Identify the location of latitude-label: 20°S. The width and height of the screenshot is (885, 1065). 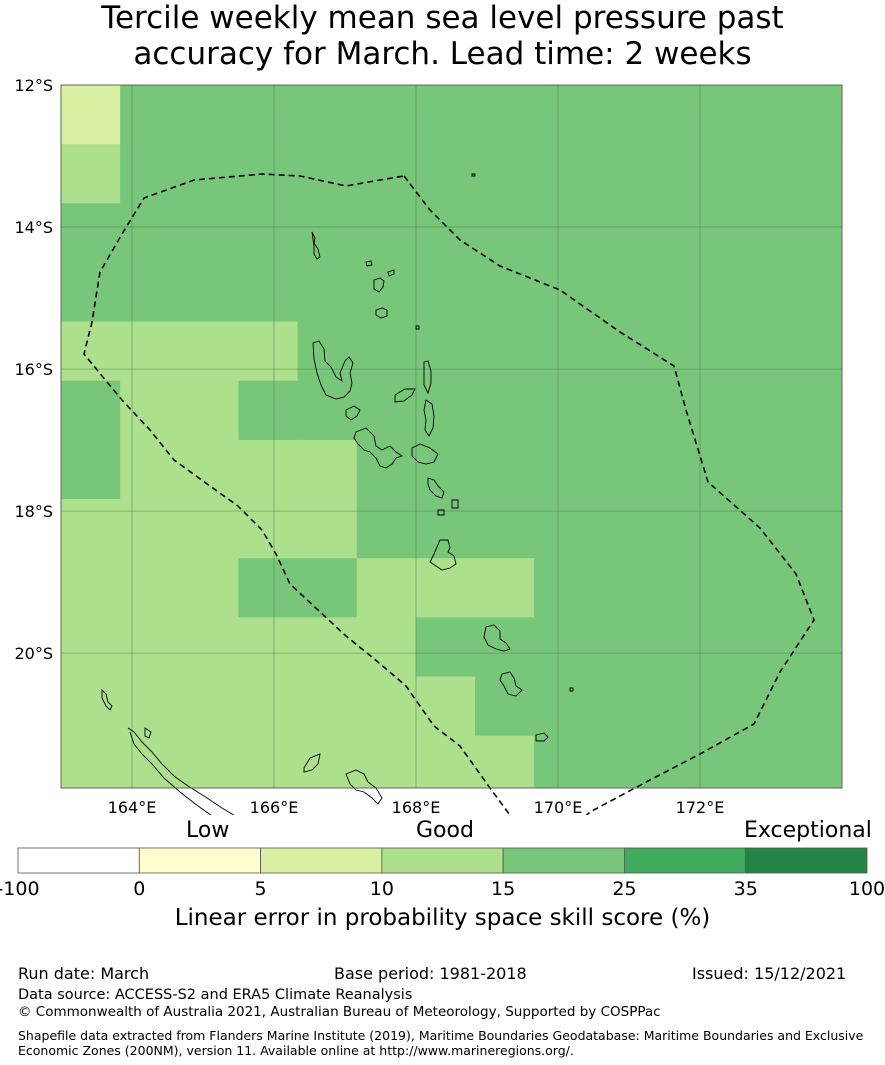
(33, 653).